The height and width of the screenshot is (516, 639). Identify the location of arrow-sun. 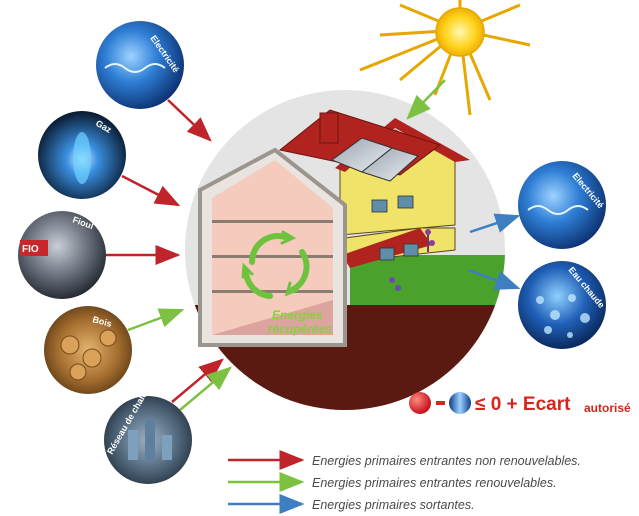
(426, 99).